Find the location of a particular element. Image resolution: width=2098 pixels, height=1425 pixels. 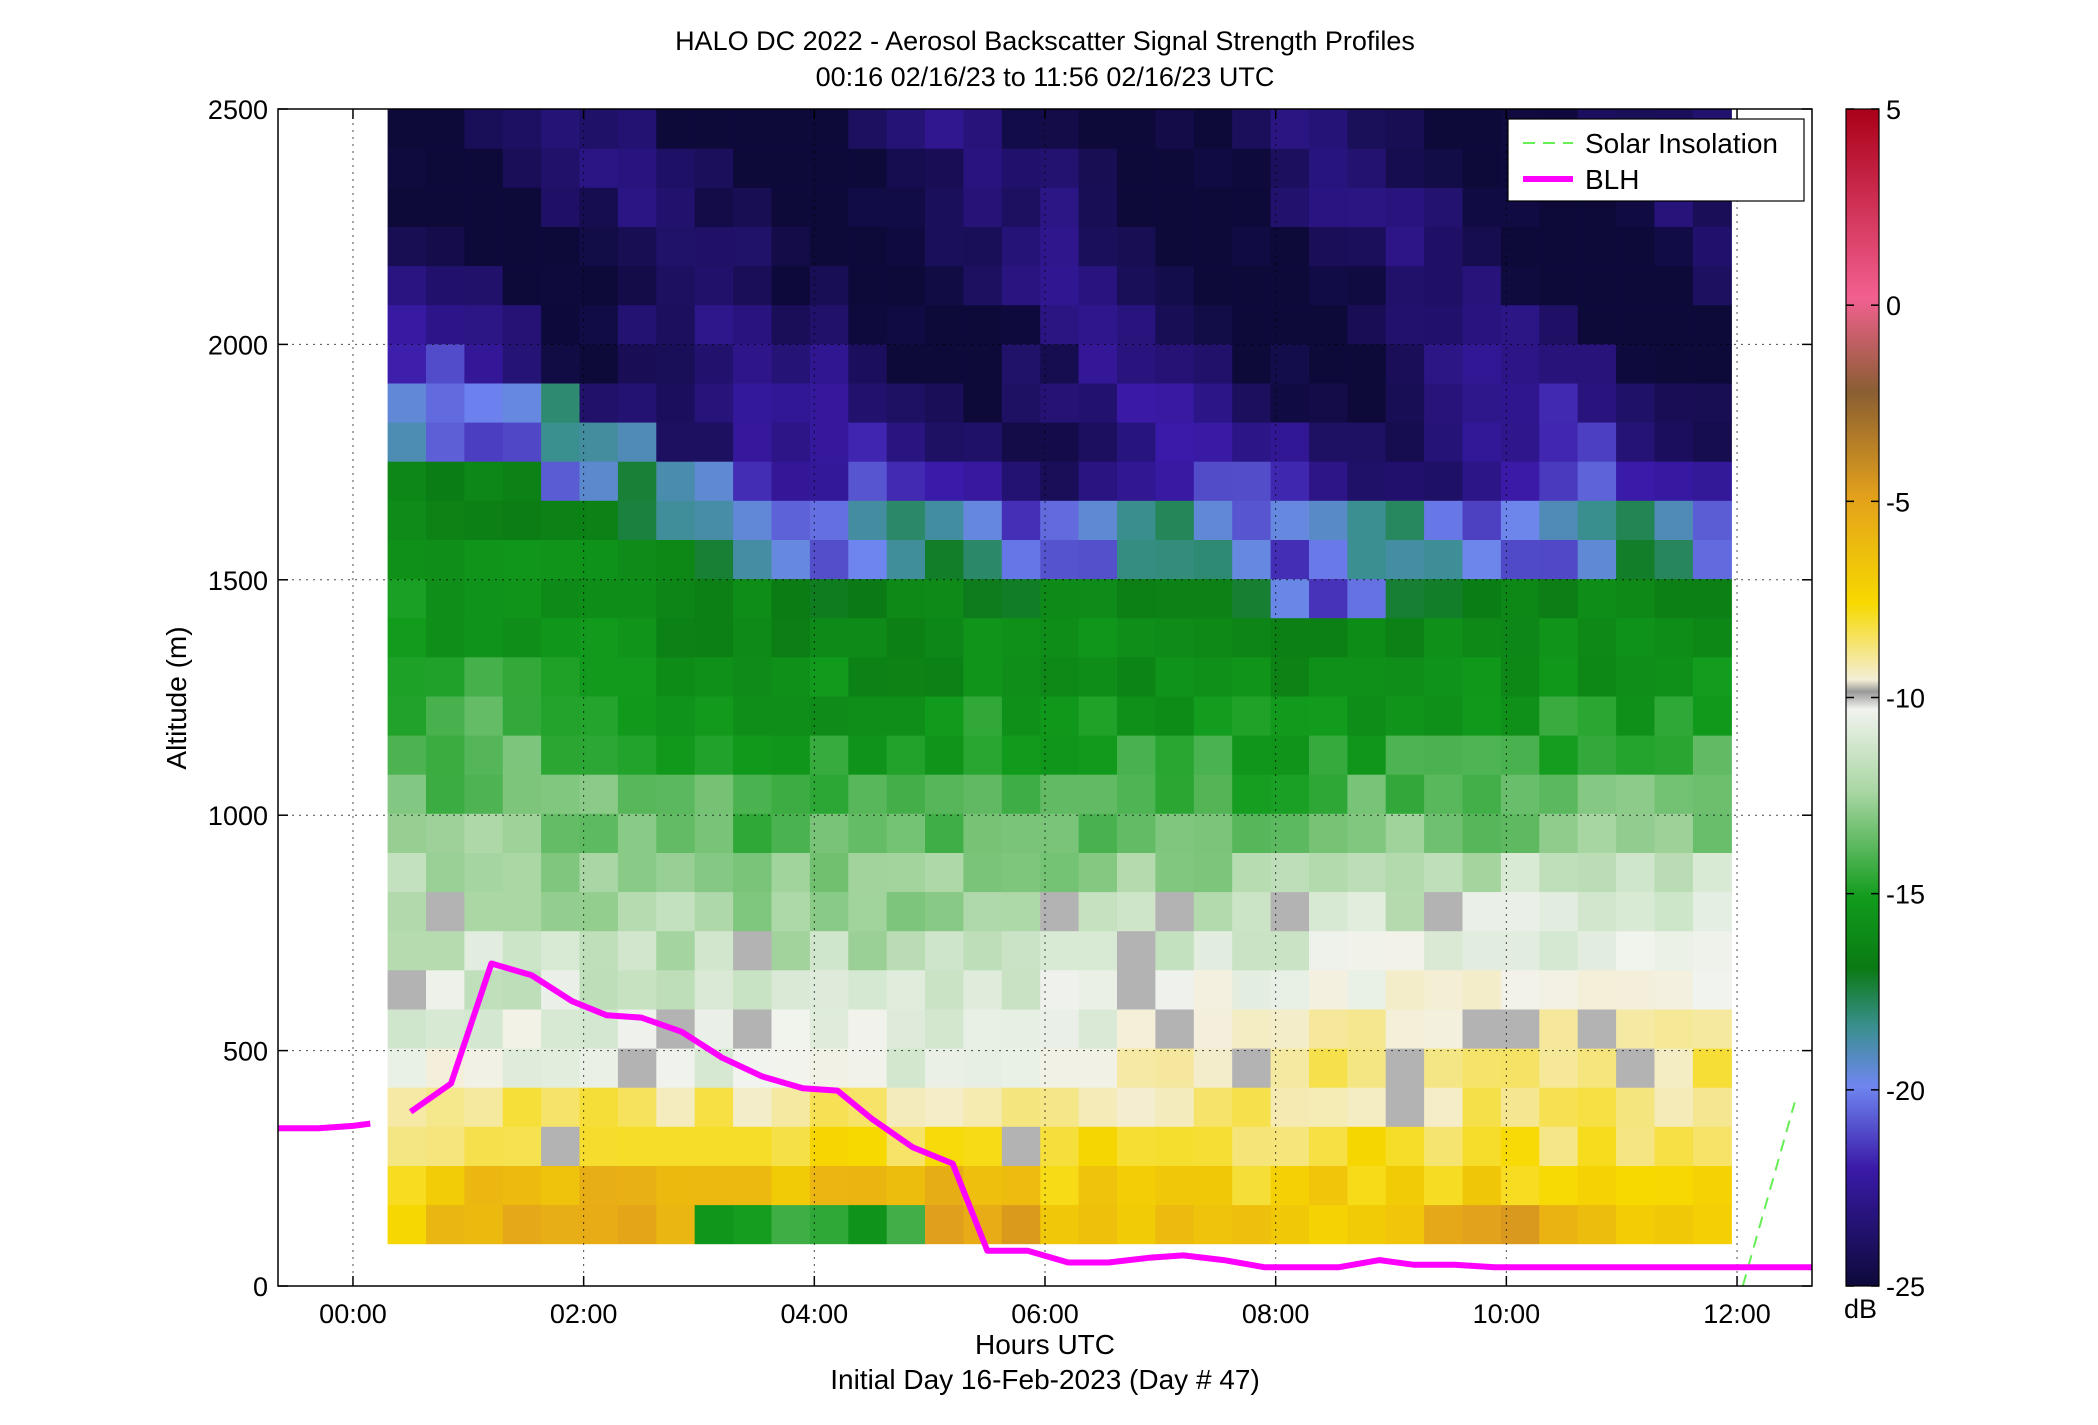

series-blh is located at coordinates (1110, 1115).